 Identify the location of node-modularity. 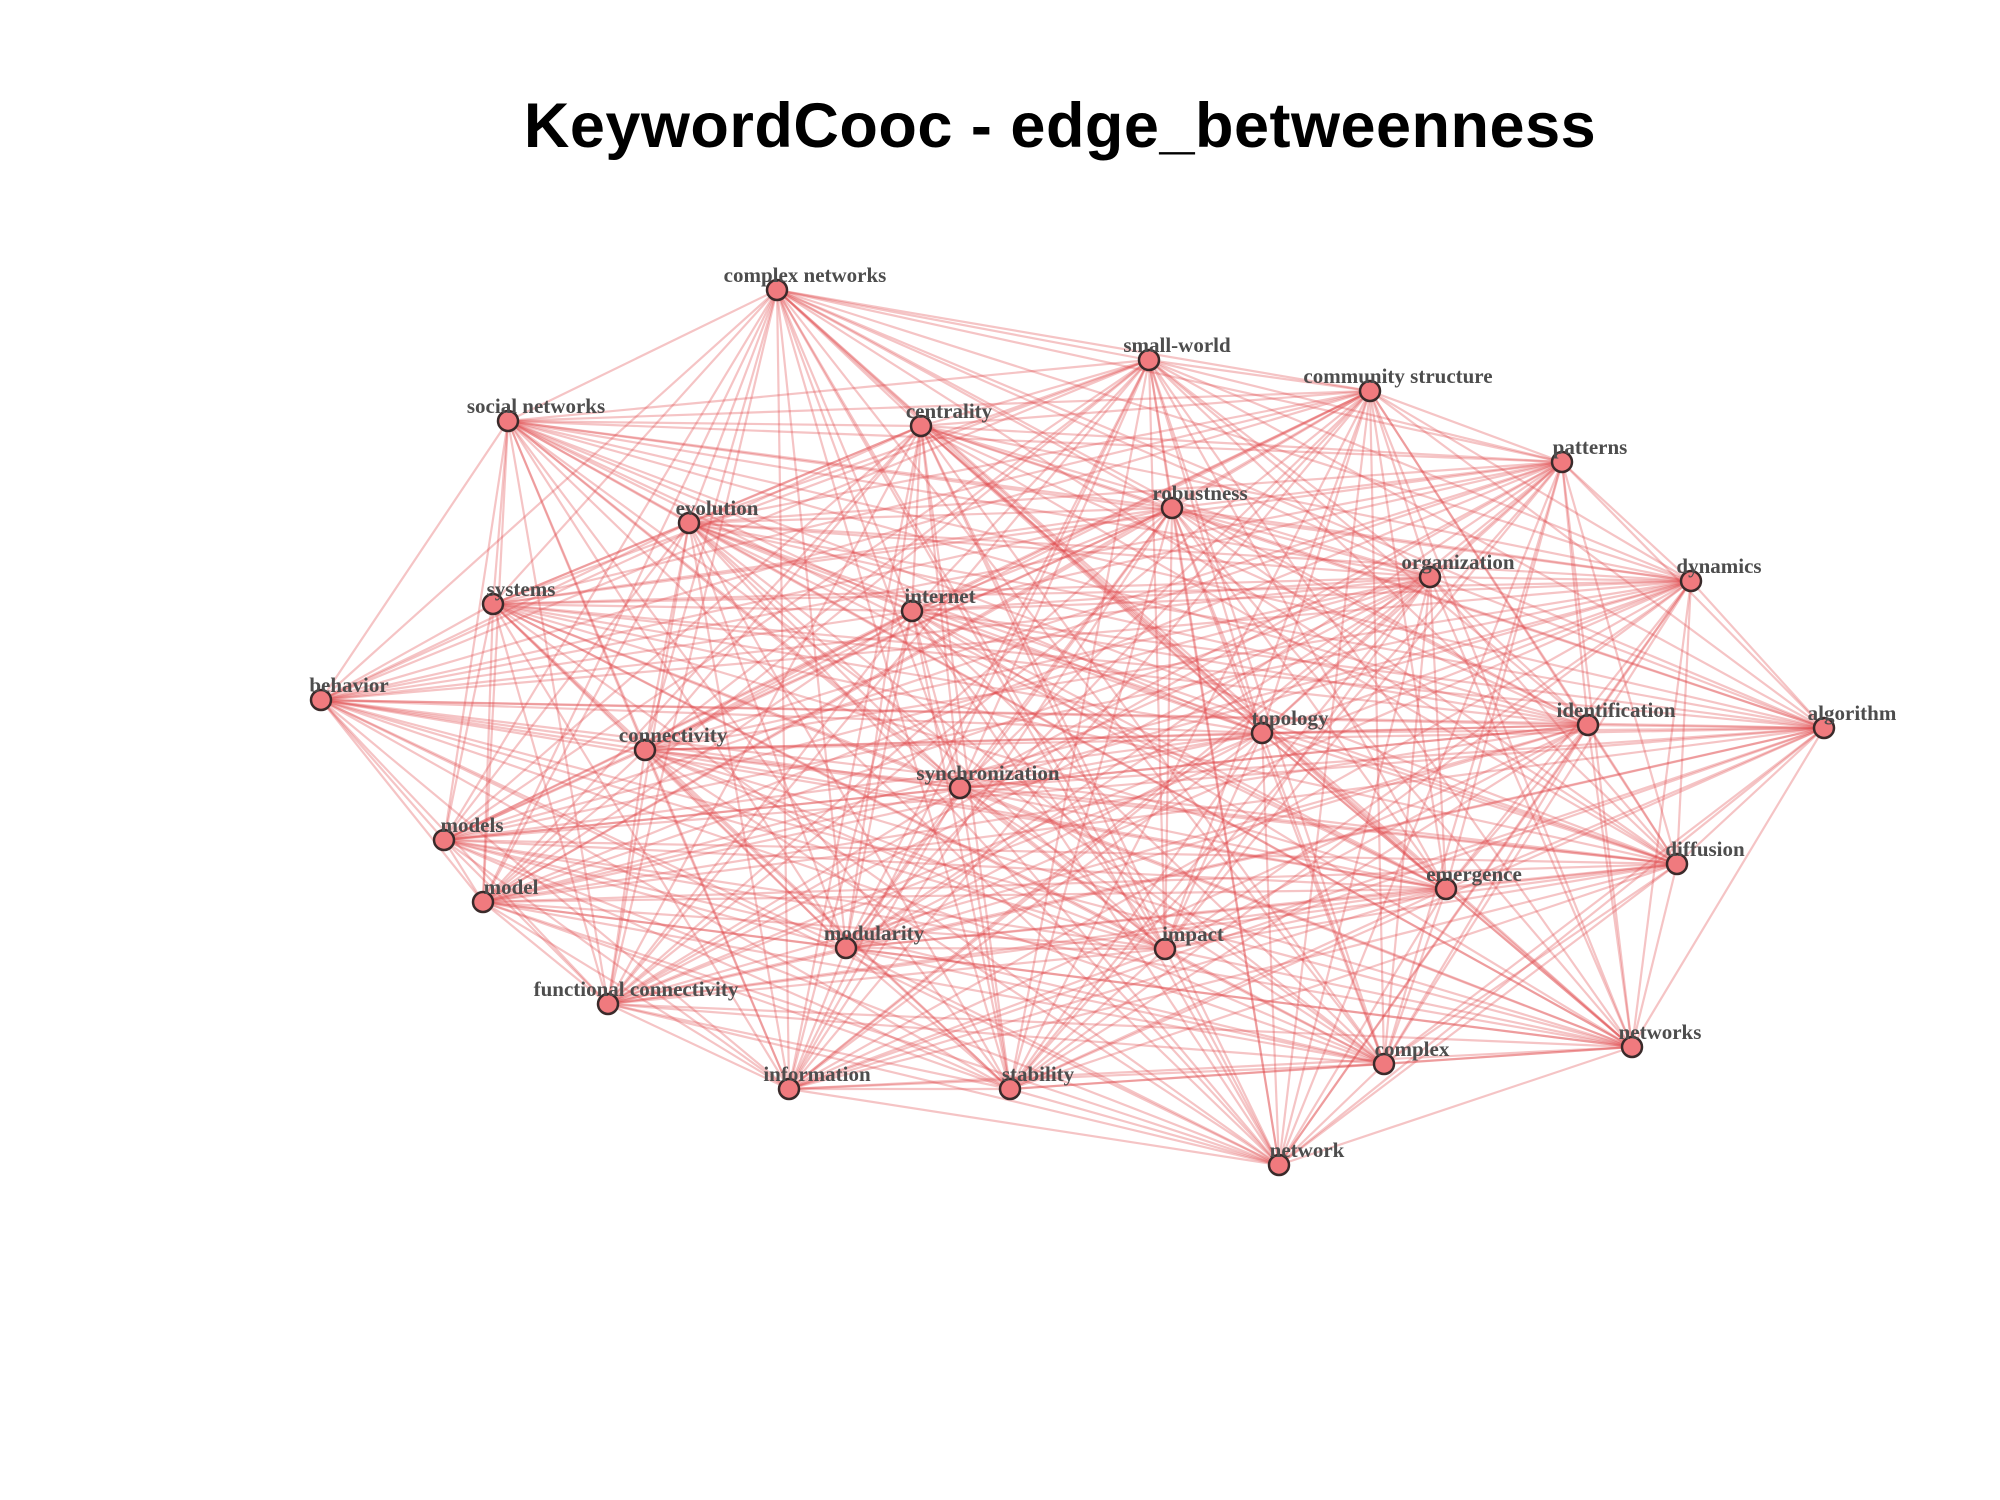
(846, 948).